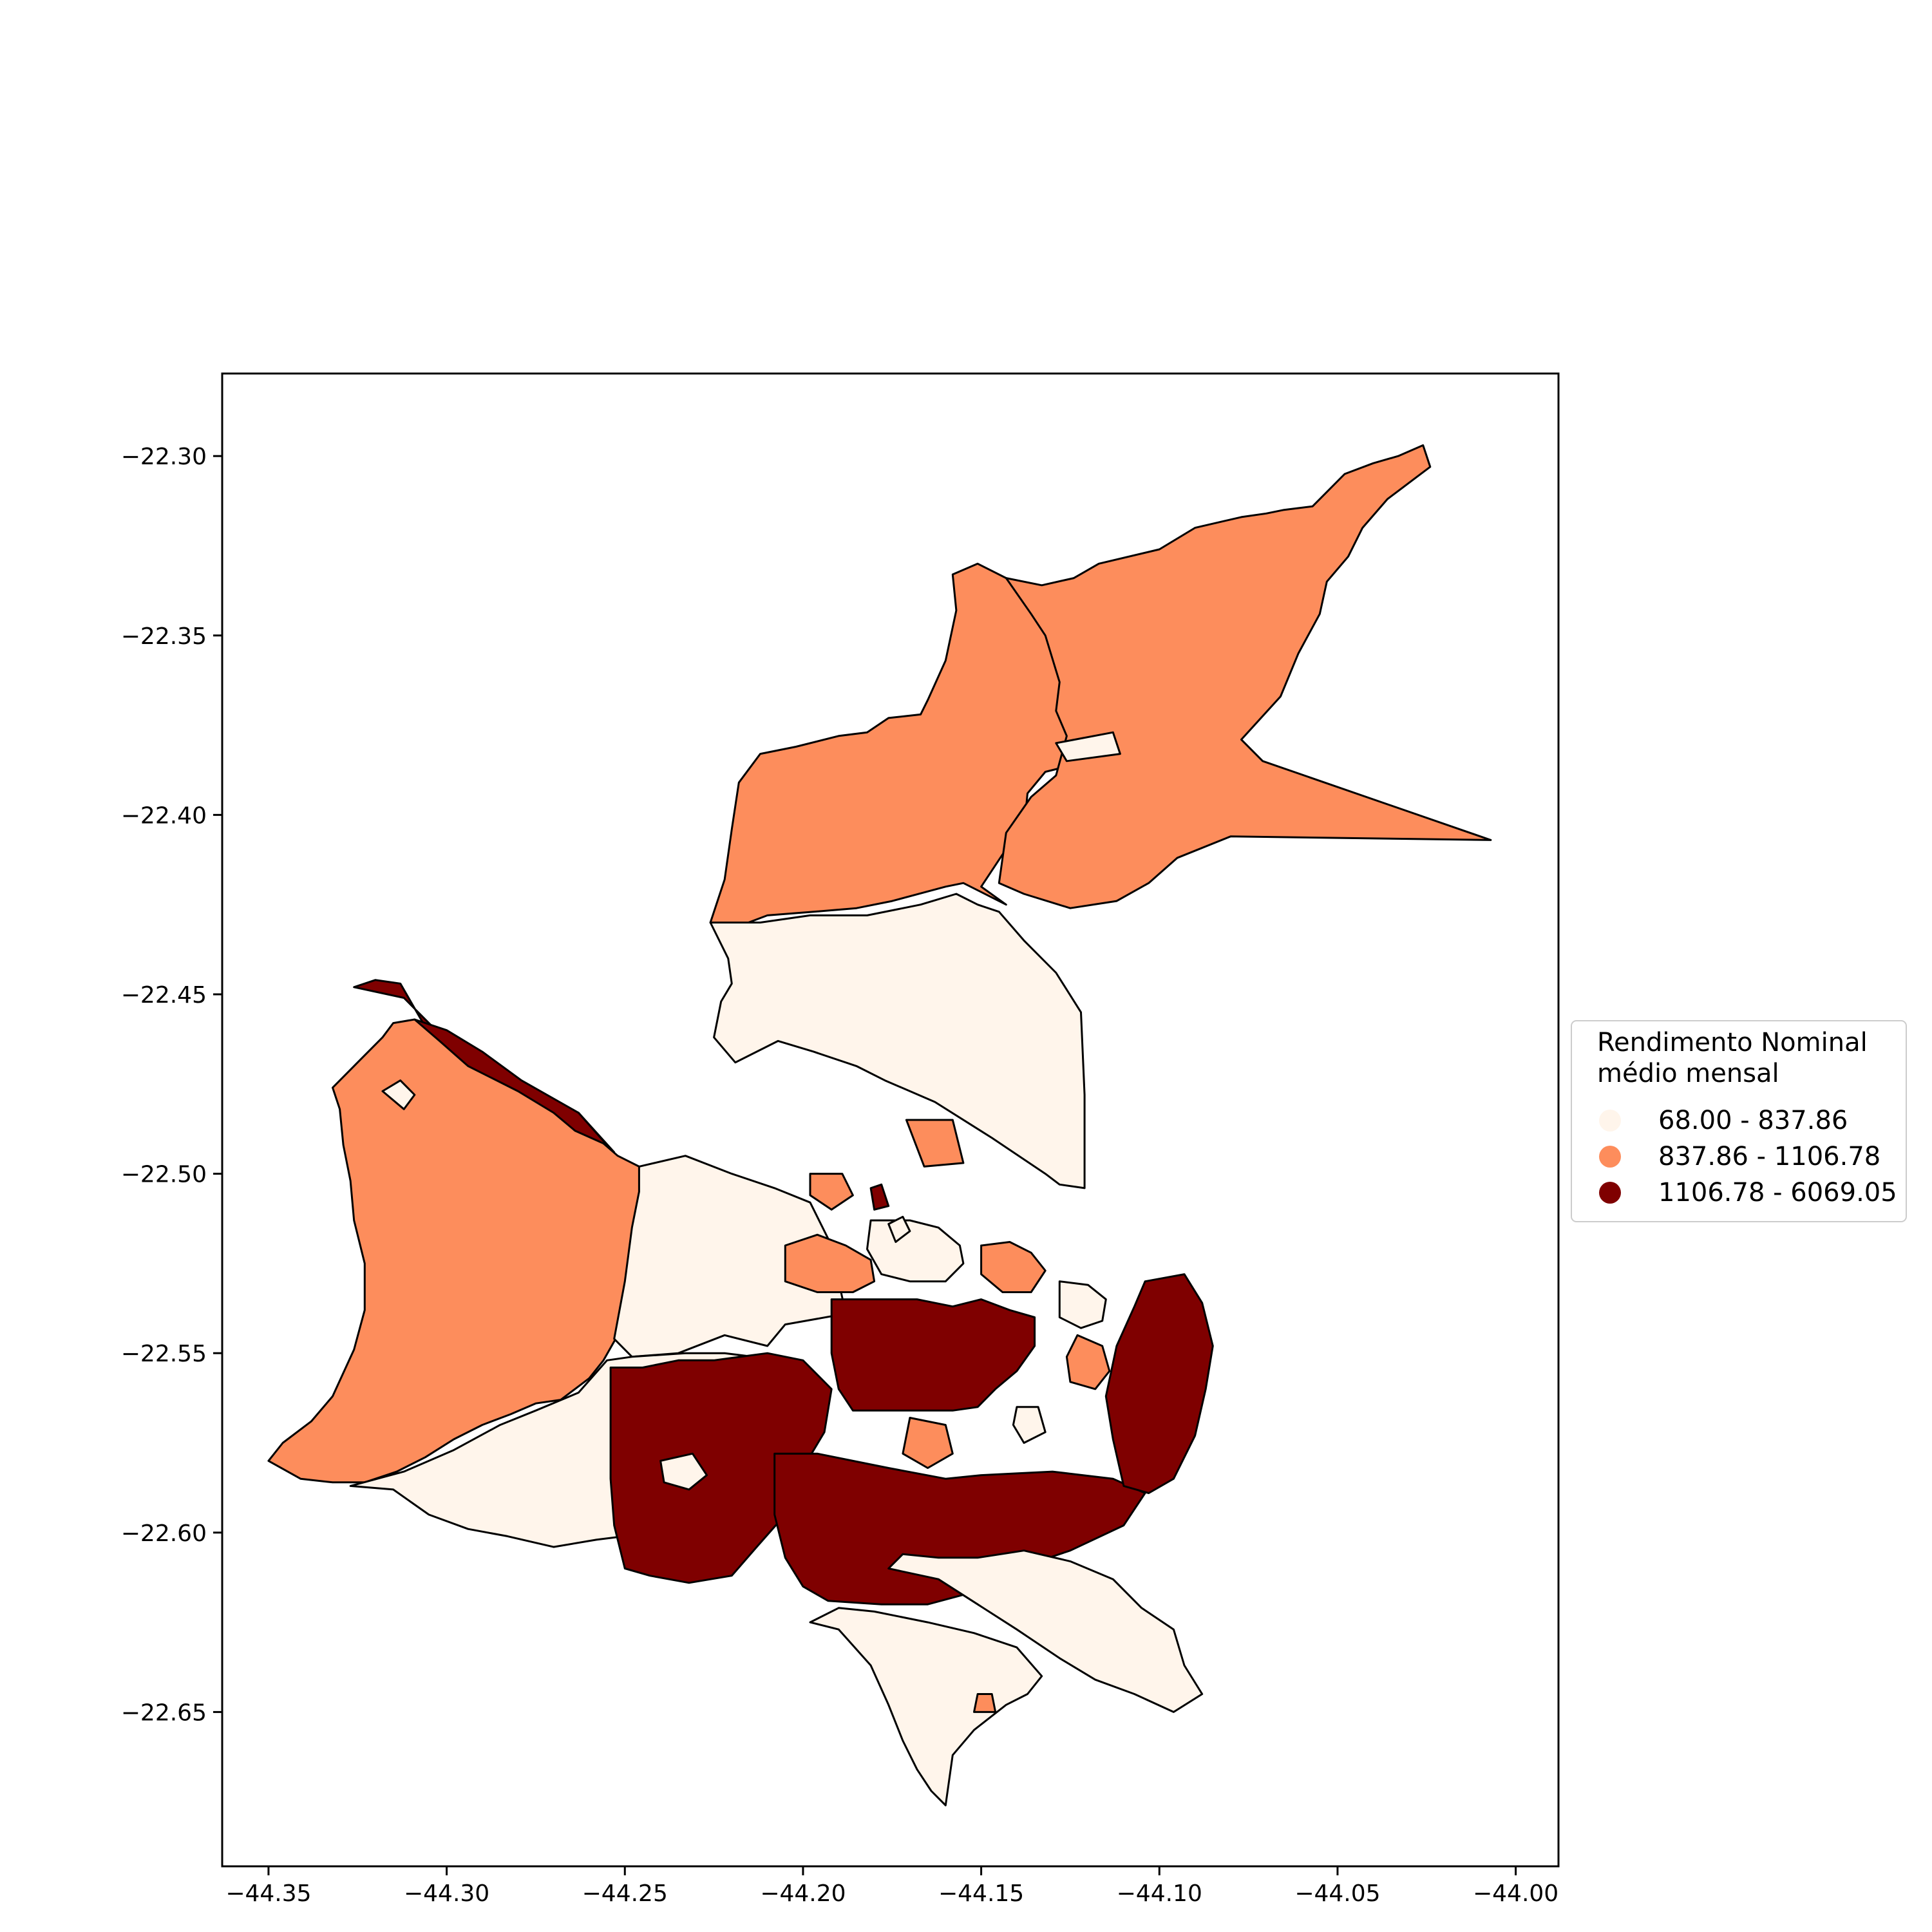 This screenshot has height=1932, width=1932. What do you see at coordinates (1610, 1121) in the screenshot?
I see `legend-swatch-low` at bounding box center [1610, 1121].